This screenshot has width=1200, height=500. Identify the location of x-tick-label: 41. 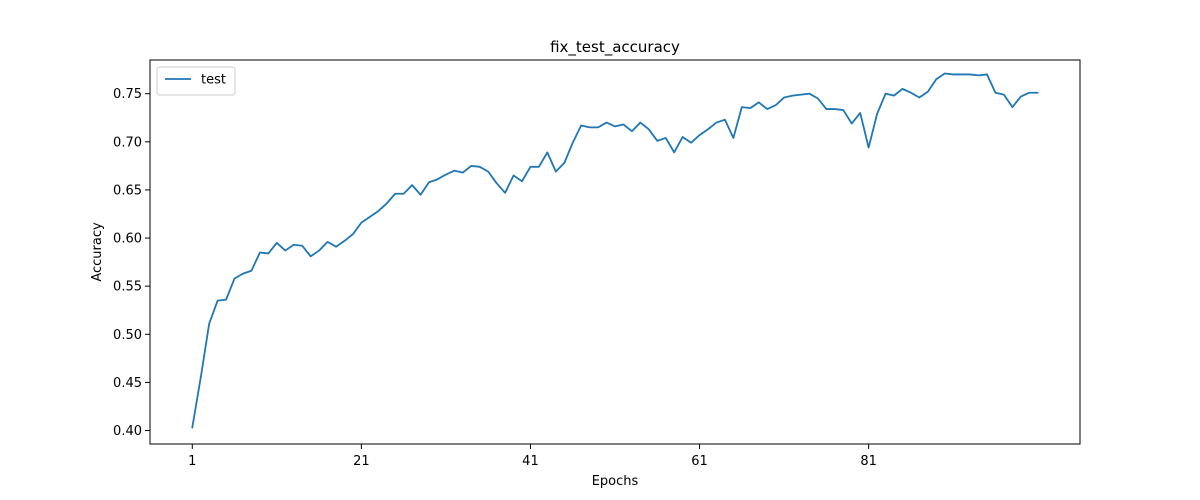
(530, 461).